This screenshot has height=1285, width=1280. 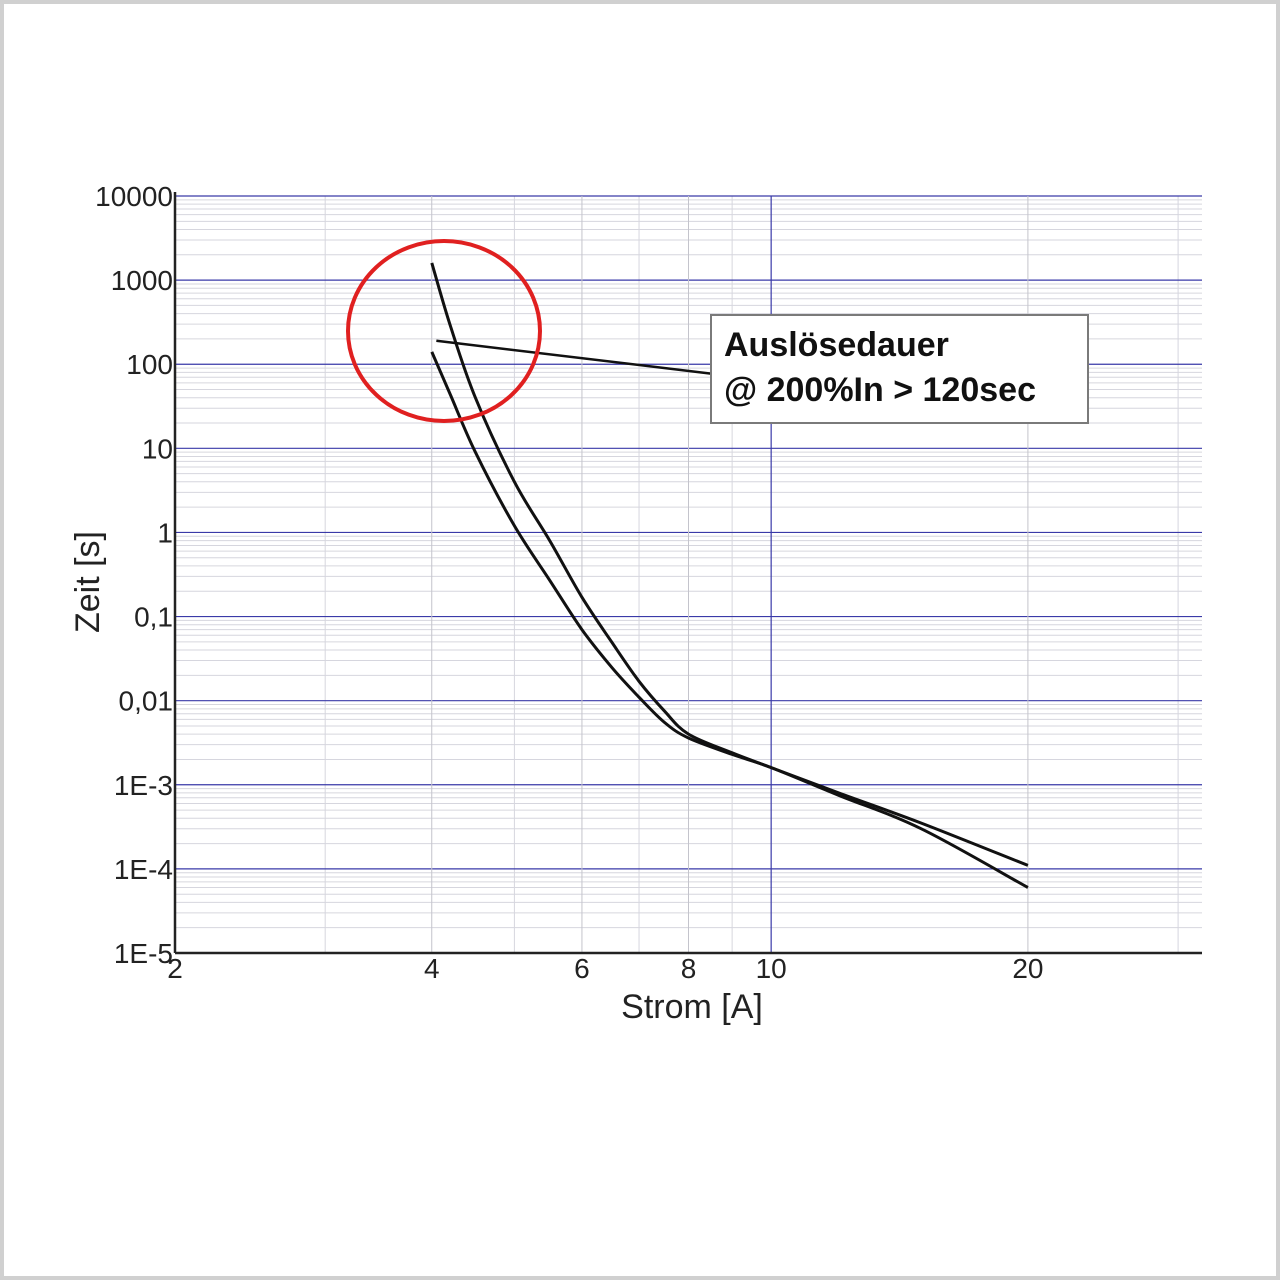 What do you see at coordinates (899, 369) in the screenshot?
I see `annotation-box` at bounding box center [899, 369].